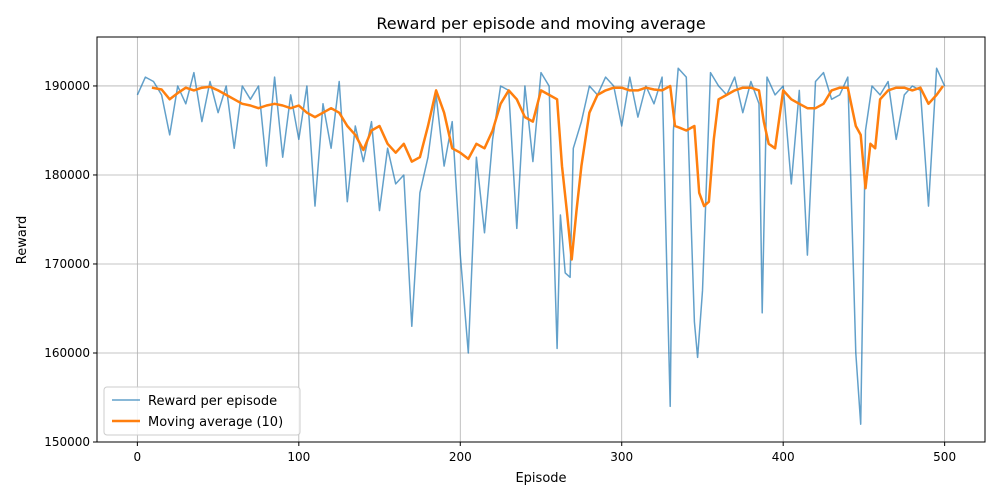  I want to click on y-tick-label: 160000, so click(67, 353).